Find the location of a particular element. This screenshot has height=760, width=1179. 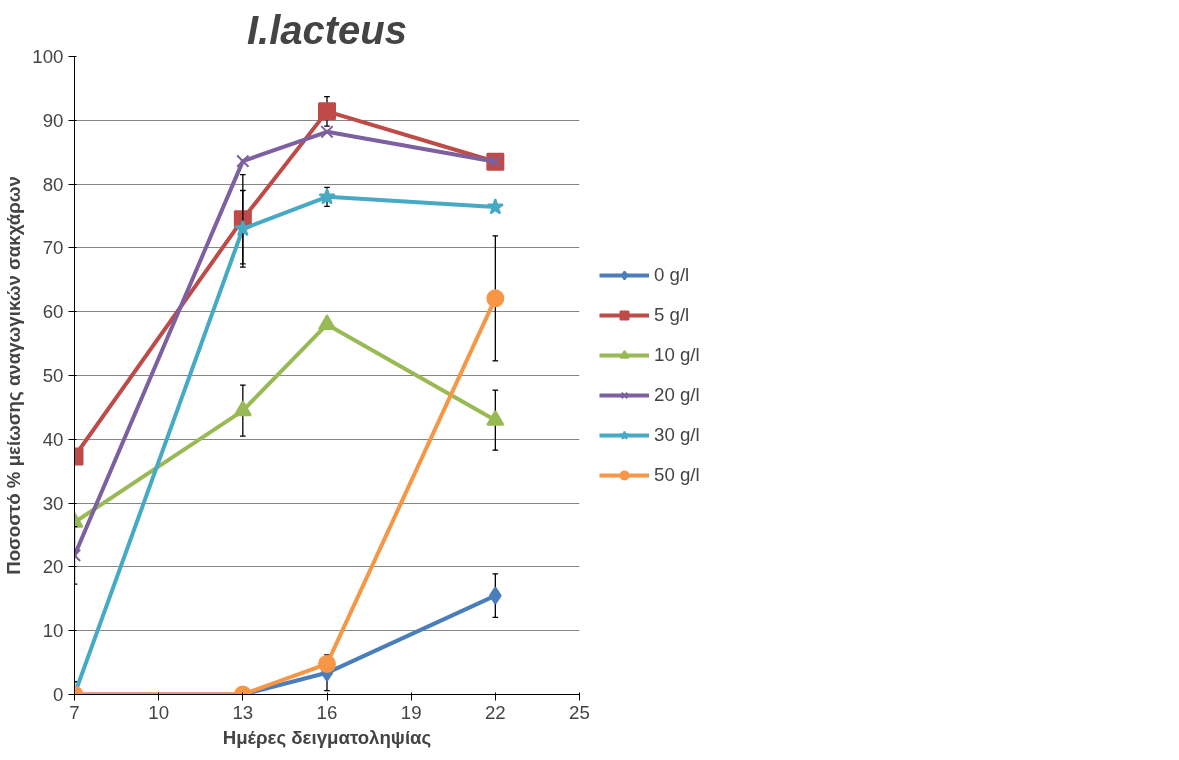

x-tick-label: 10 is located at coordinates (159, 712).